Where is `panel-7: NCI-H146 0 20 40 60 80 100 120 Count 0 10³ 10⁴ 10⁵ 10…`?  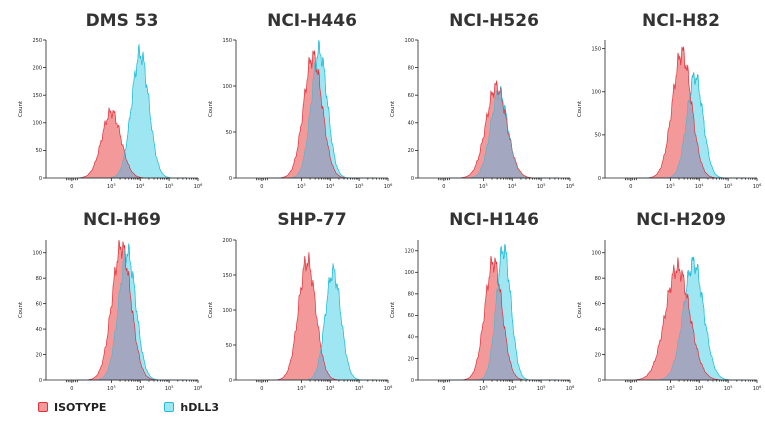
panel-7: NCI-H146 0 20 40 60 80 100 120 Count 0 10³ 10⁴ 10⁵ 10… is located at coordinates (482, 301).